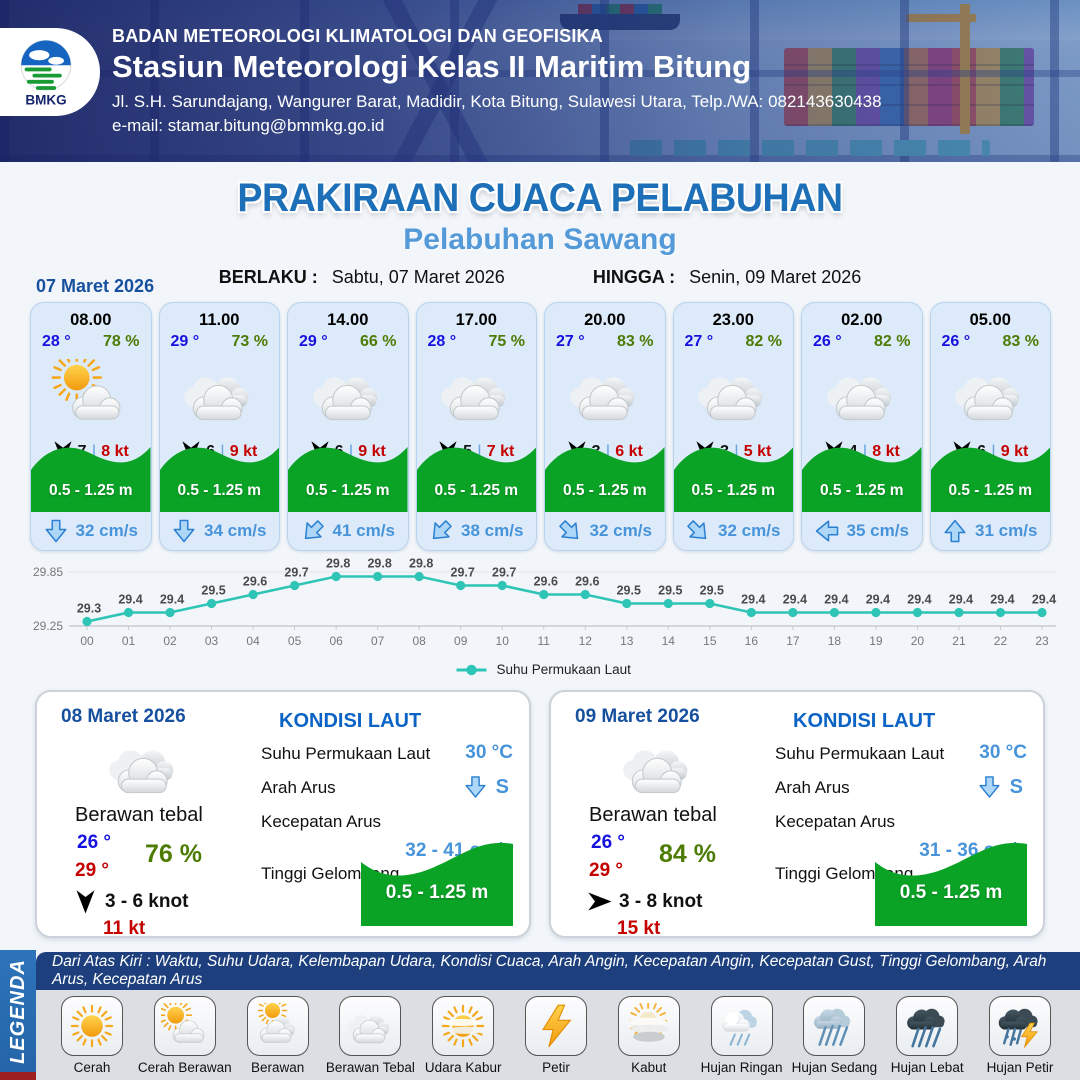  I want to click on svg-text: 15, so click(710, 641).